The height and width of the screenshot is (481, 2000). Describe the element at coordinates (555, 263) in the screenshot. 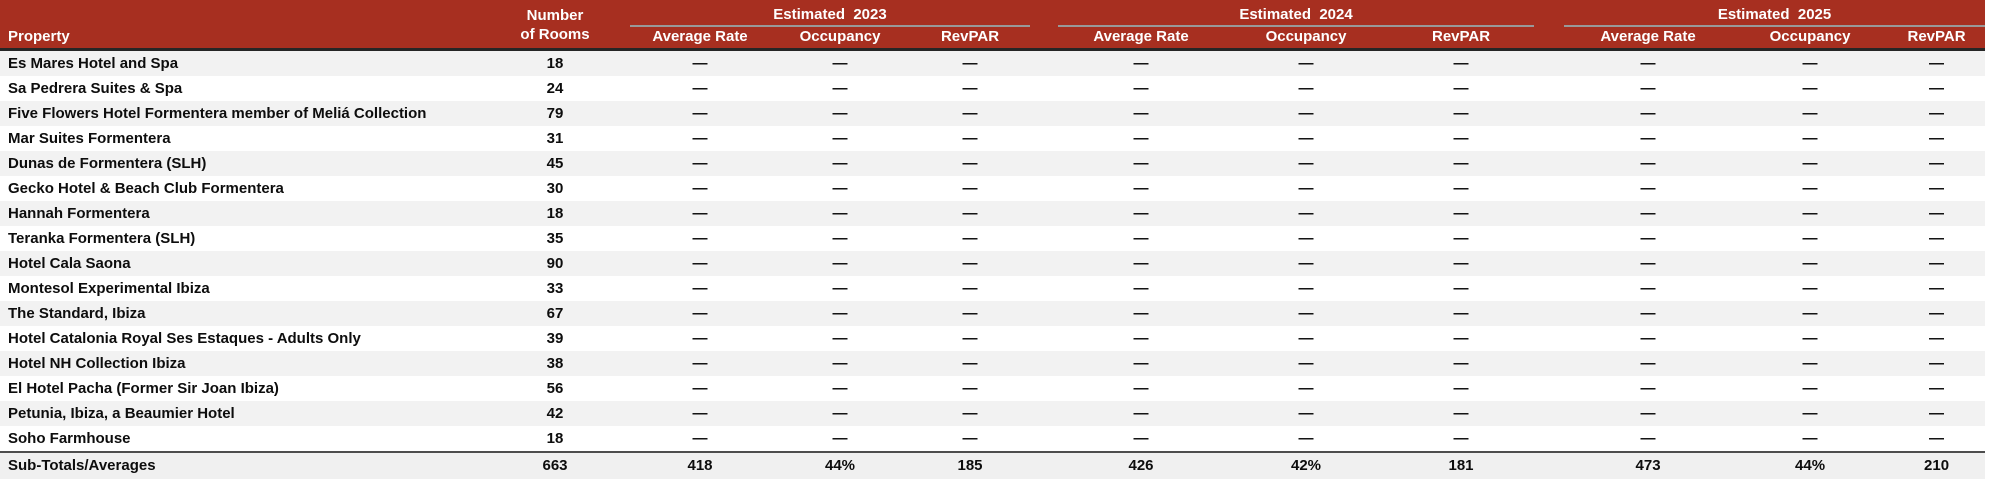

I see `rooms-cell: 90` at that location.